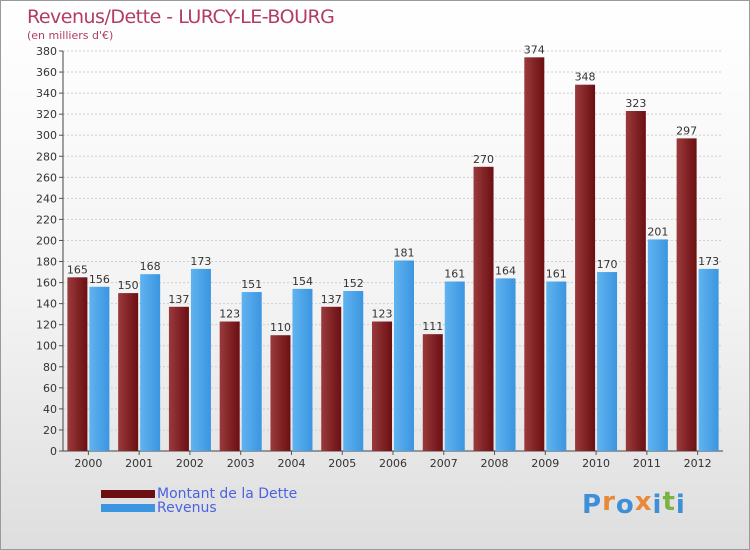 The width and height of the screenshot is (750, 550). Describe the element at coordinates (698, 463) in the screenshot. I see `x-tick-label: 2012` at that location.